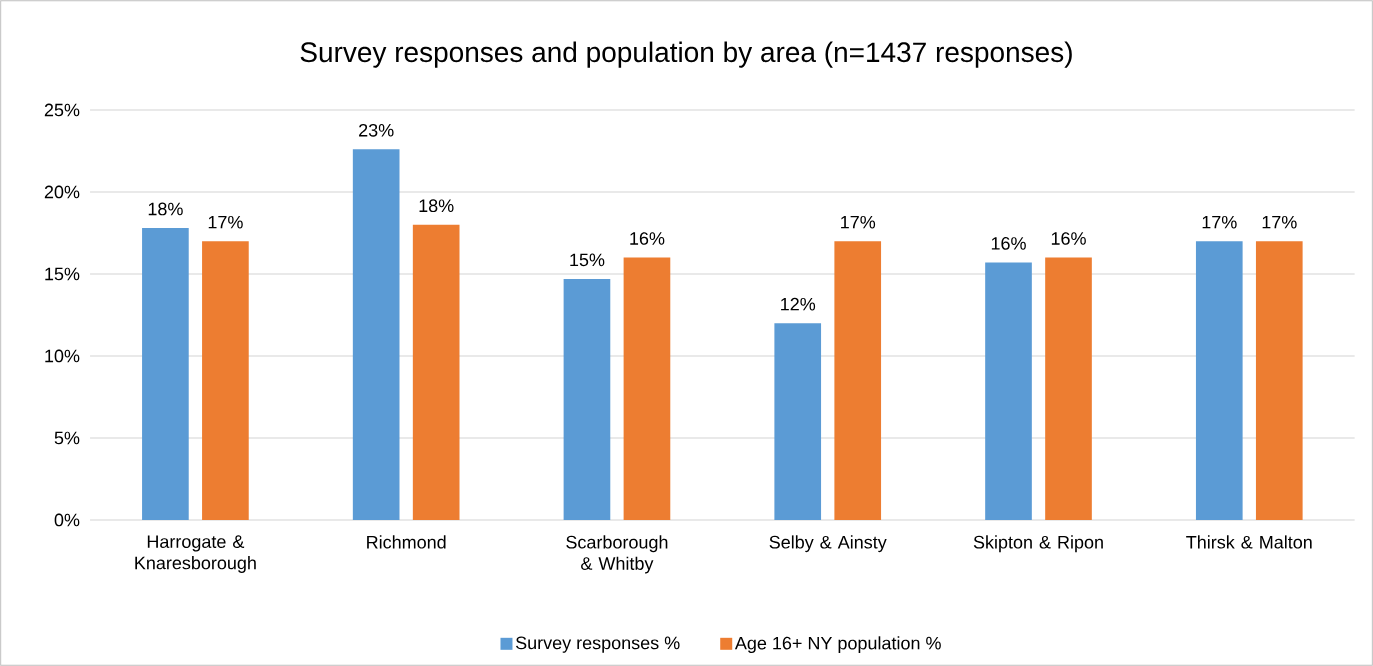  What do you see at coordinates (62, 192) in the screenshot?
I see `y-tick-label: 20%` at bounding box center [62, 192].